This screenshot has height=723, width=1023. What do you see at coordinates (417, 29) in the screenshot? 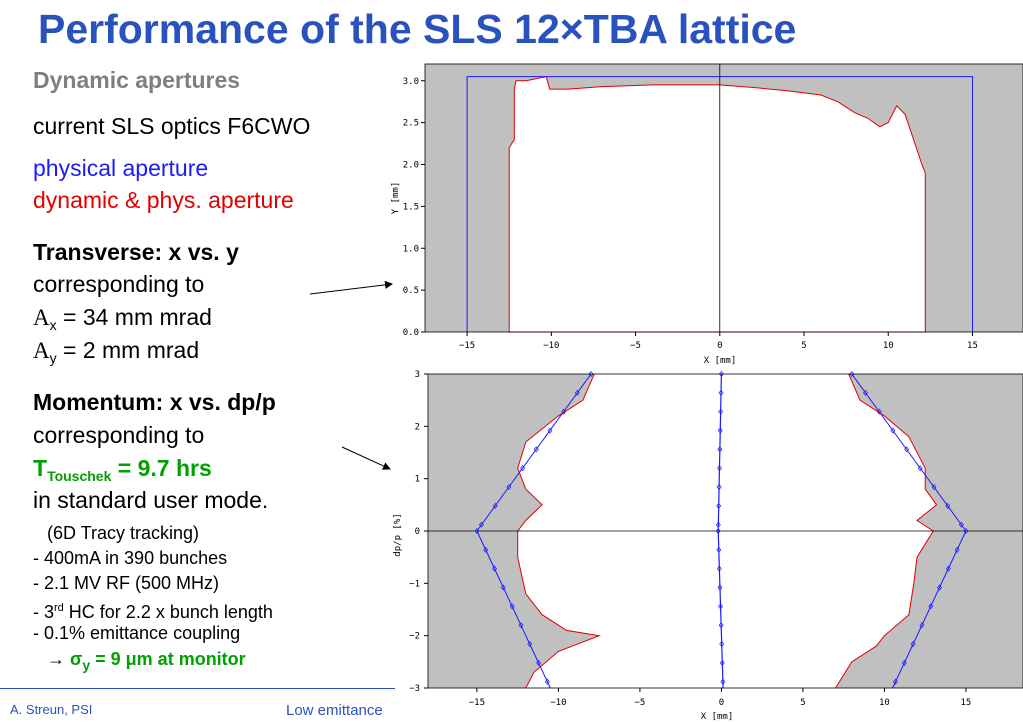
I see `page-title: Performance of the SLS 12×TBA lattice` at bounding box center [417, 29].